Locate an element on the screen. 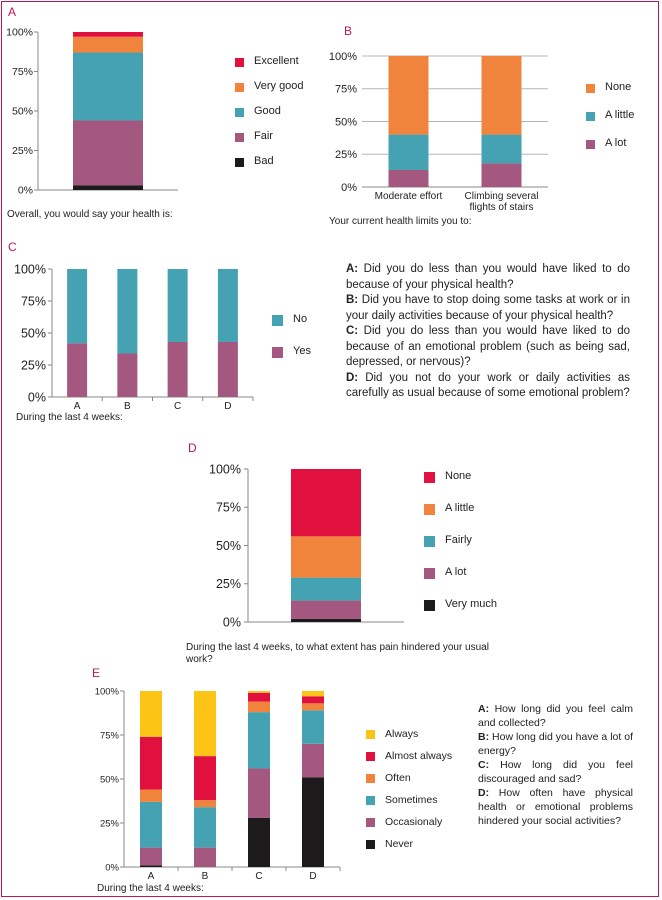 The height and width of the screenshot is (900, 662). x-tick-label: Moderate effort is located at coordinates (409, 196).